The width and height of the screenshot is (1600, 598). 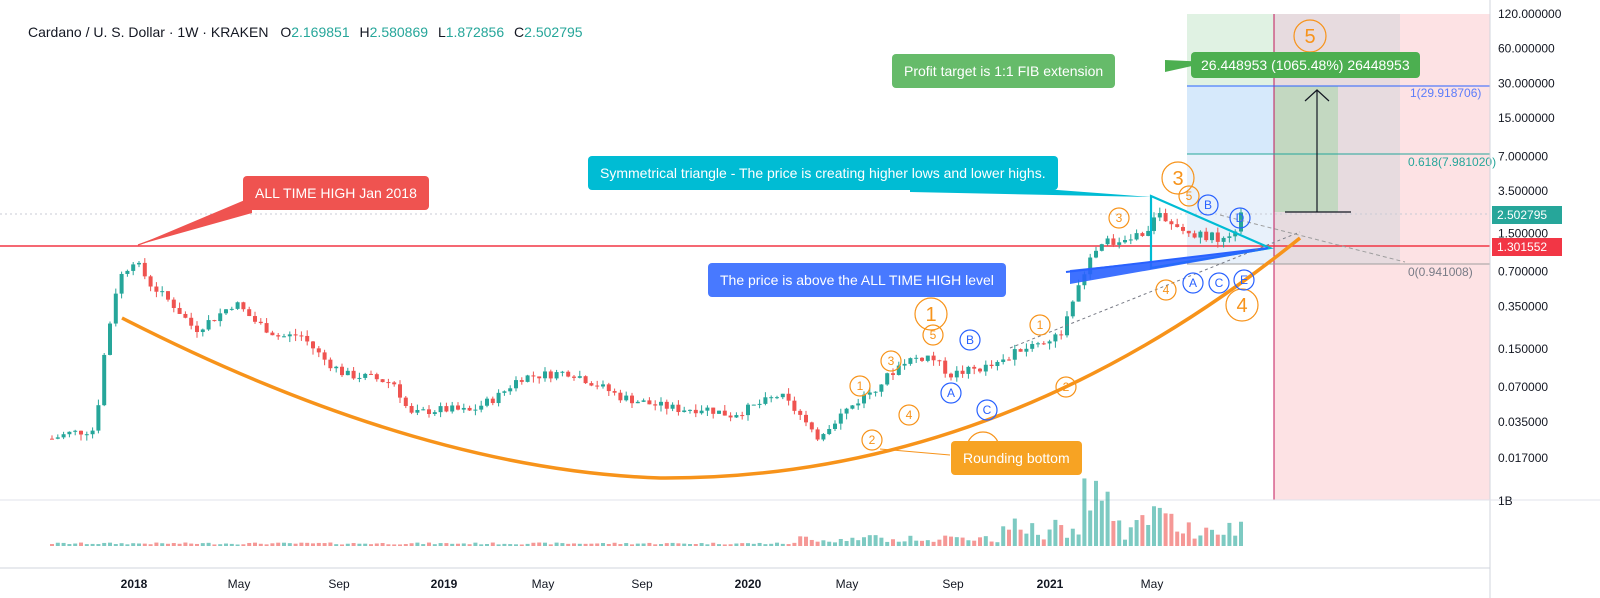 What do you see at coordinates (872, 440) in the screenshot?
I see `svg-text: 2` at bounding box center [872, 440].